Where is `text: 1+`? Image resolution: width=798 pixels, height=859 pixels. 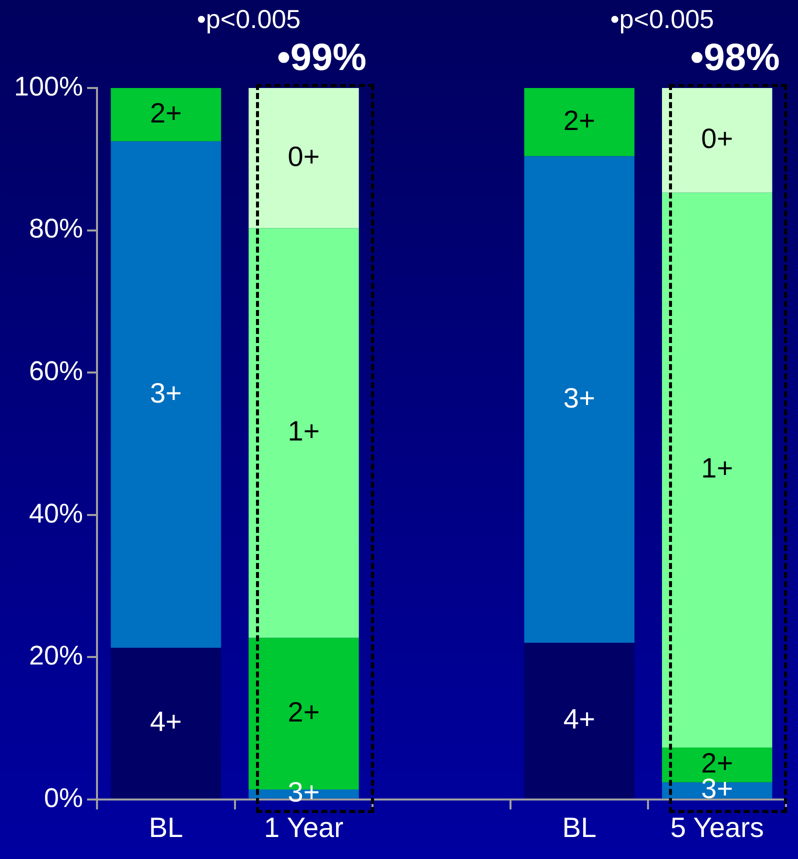 text: 1+ is located at coordinates (717, 468).